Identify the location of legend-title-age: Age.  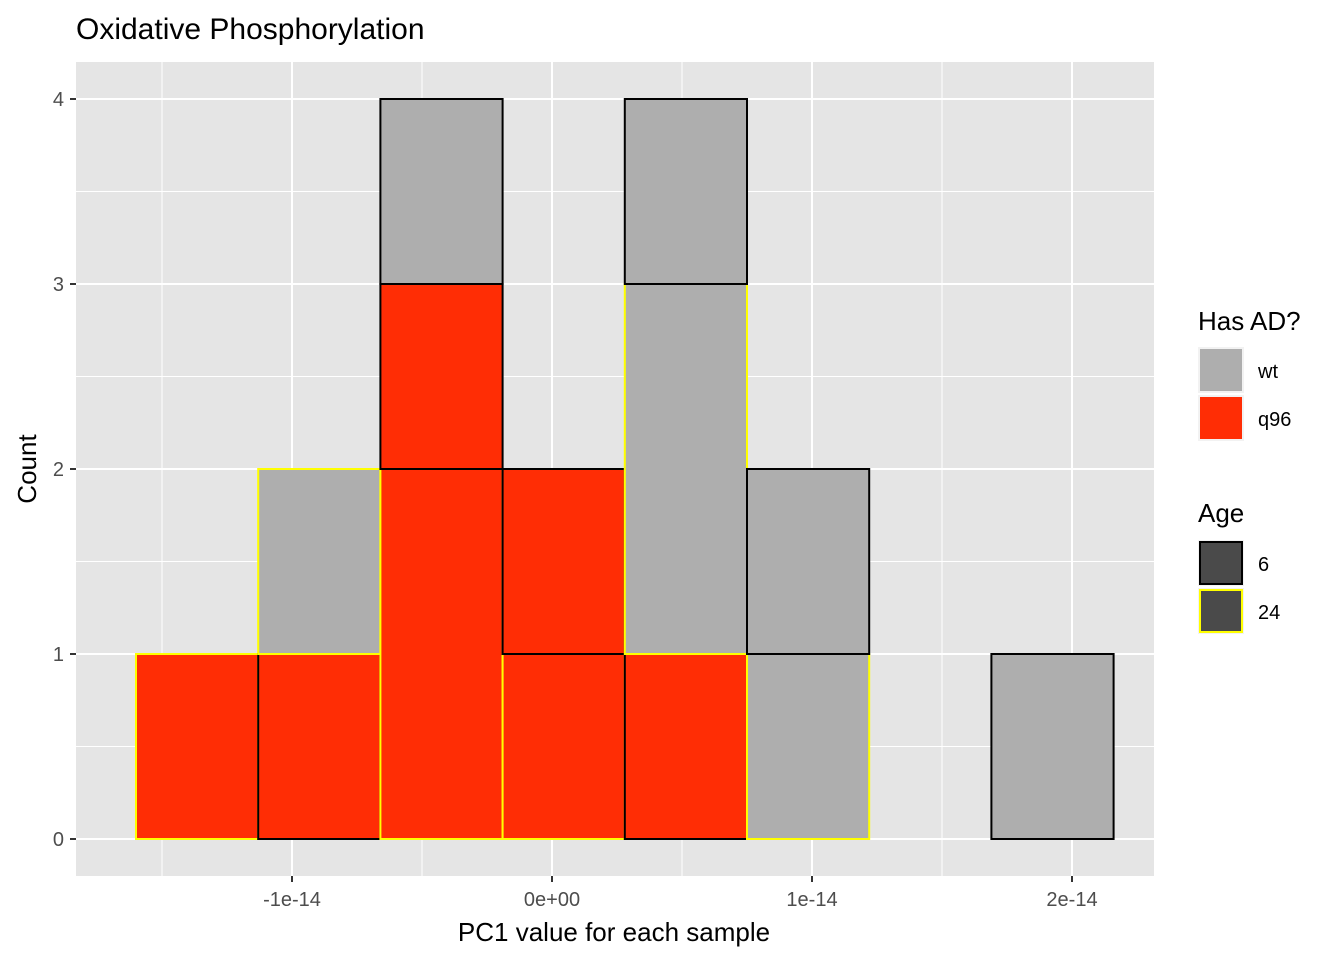
(1221, 513).